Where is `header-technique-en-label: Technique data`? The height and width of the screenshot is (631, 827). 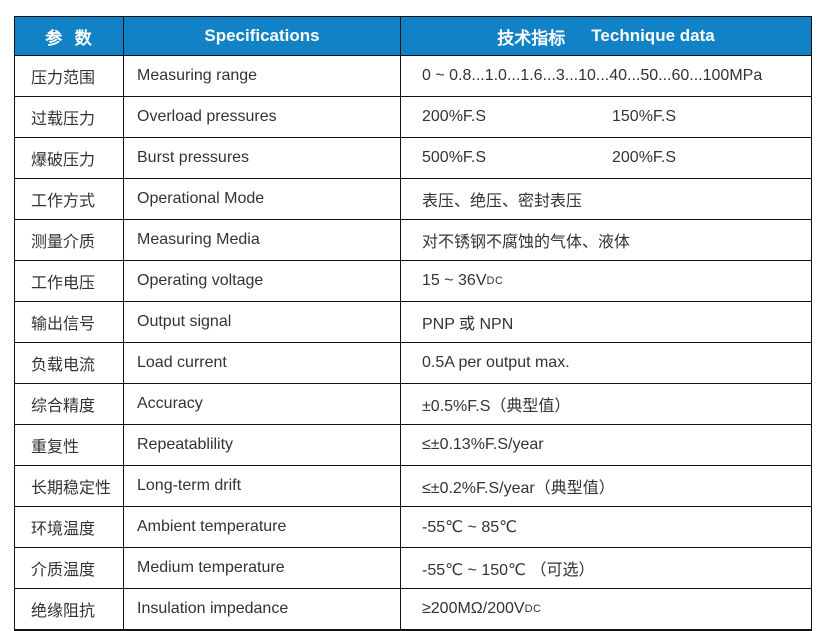
header-technique-en-label: Technique data is located at coordinates (653, 35).